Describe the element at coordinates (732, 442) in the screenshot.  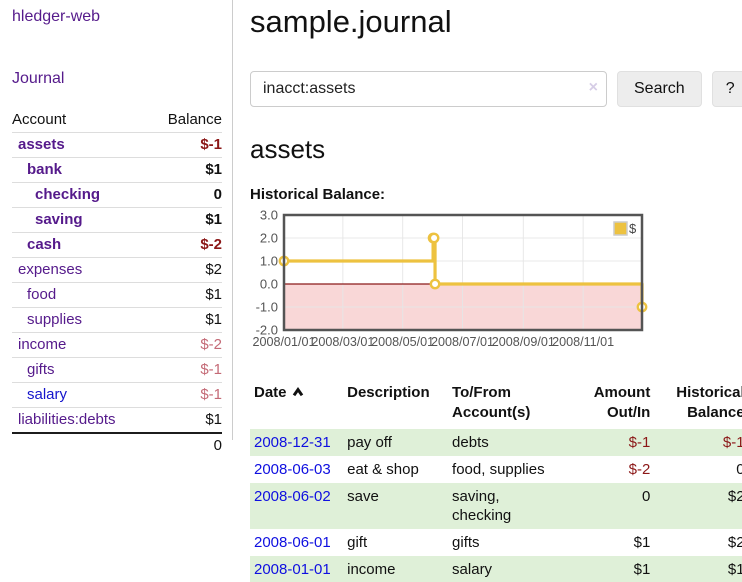
I see `balance-cell: $-1` at that location.